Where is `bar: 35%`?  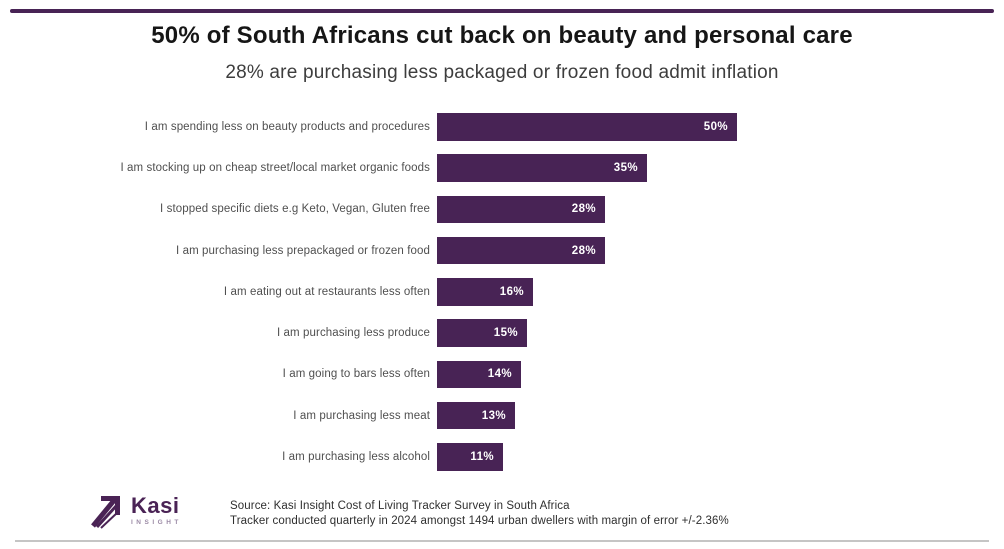 bar: 35% is located at coordinates (542, 168).